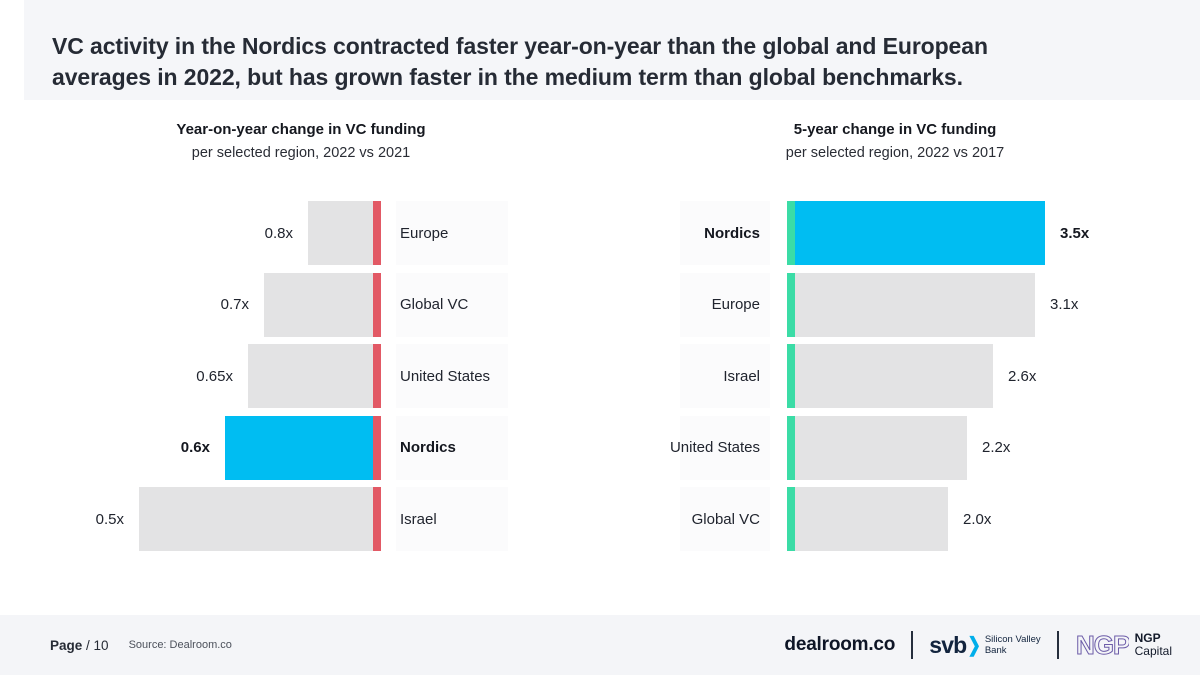 The width and height of the screenshot is (1200, 675). What do you see at coordinates (1012, 645) in the screenshot?
I see `svb-name: Silicon Valley Bank` at bounding box center [1012, 645].